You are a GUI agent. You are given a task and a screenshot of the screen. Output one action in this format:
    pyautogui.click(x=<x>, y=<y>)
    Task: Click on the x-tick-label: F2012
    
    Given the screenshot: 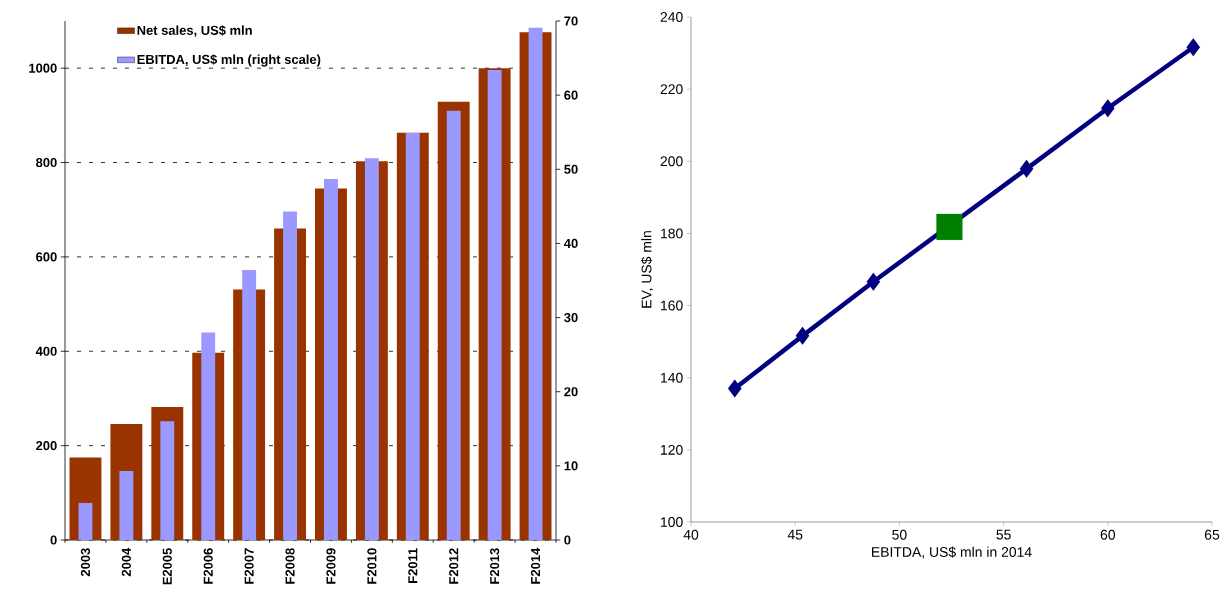 What is the action you would take?
    pyautogui.click(x=454, y=566)
    